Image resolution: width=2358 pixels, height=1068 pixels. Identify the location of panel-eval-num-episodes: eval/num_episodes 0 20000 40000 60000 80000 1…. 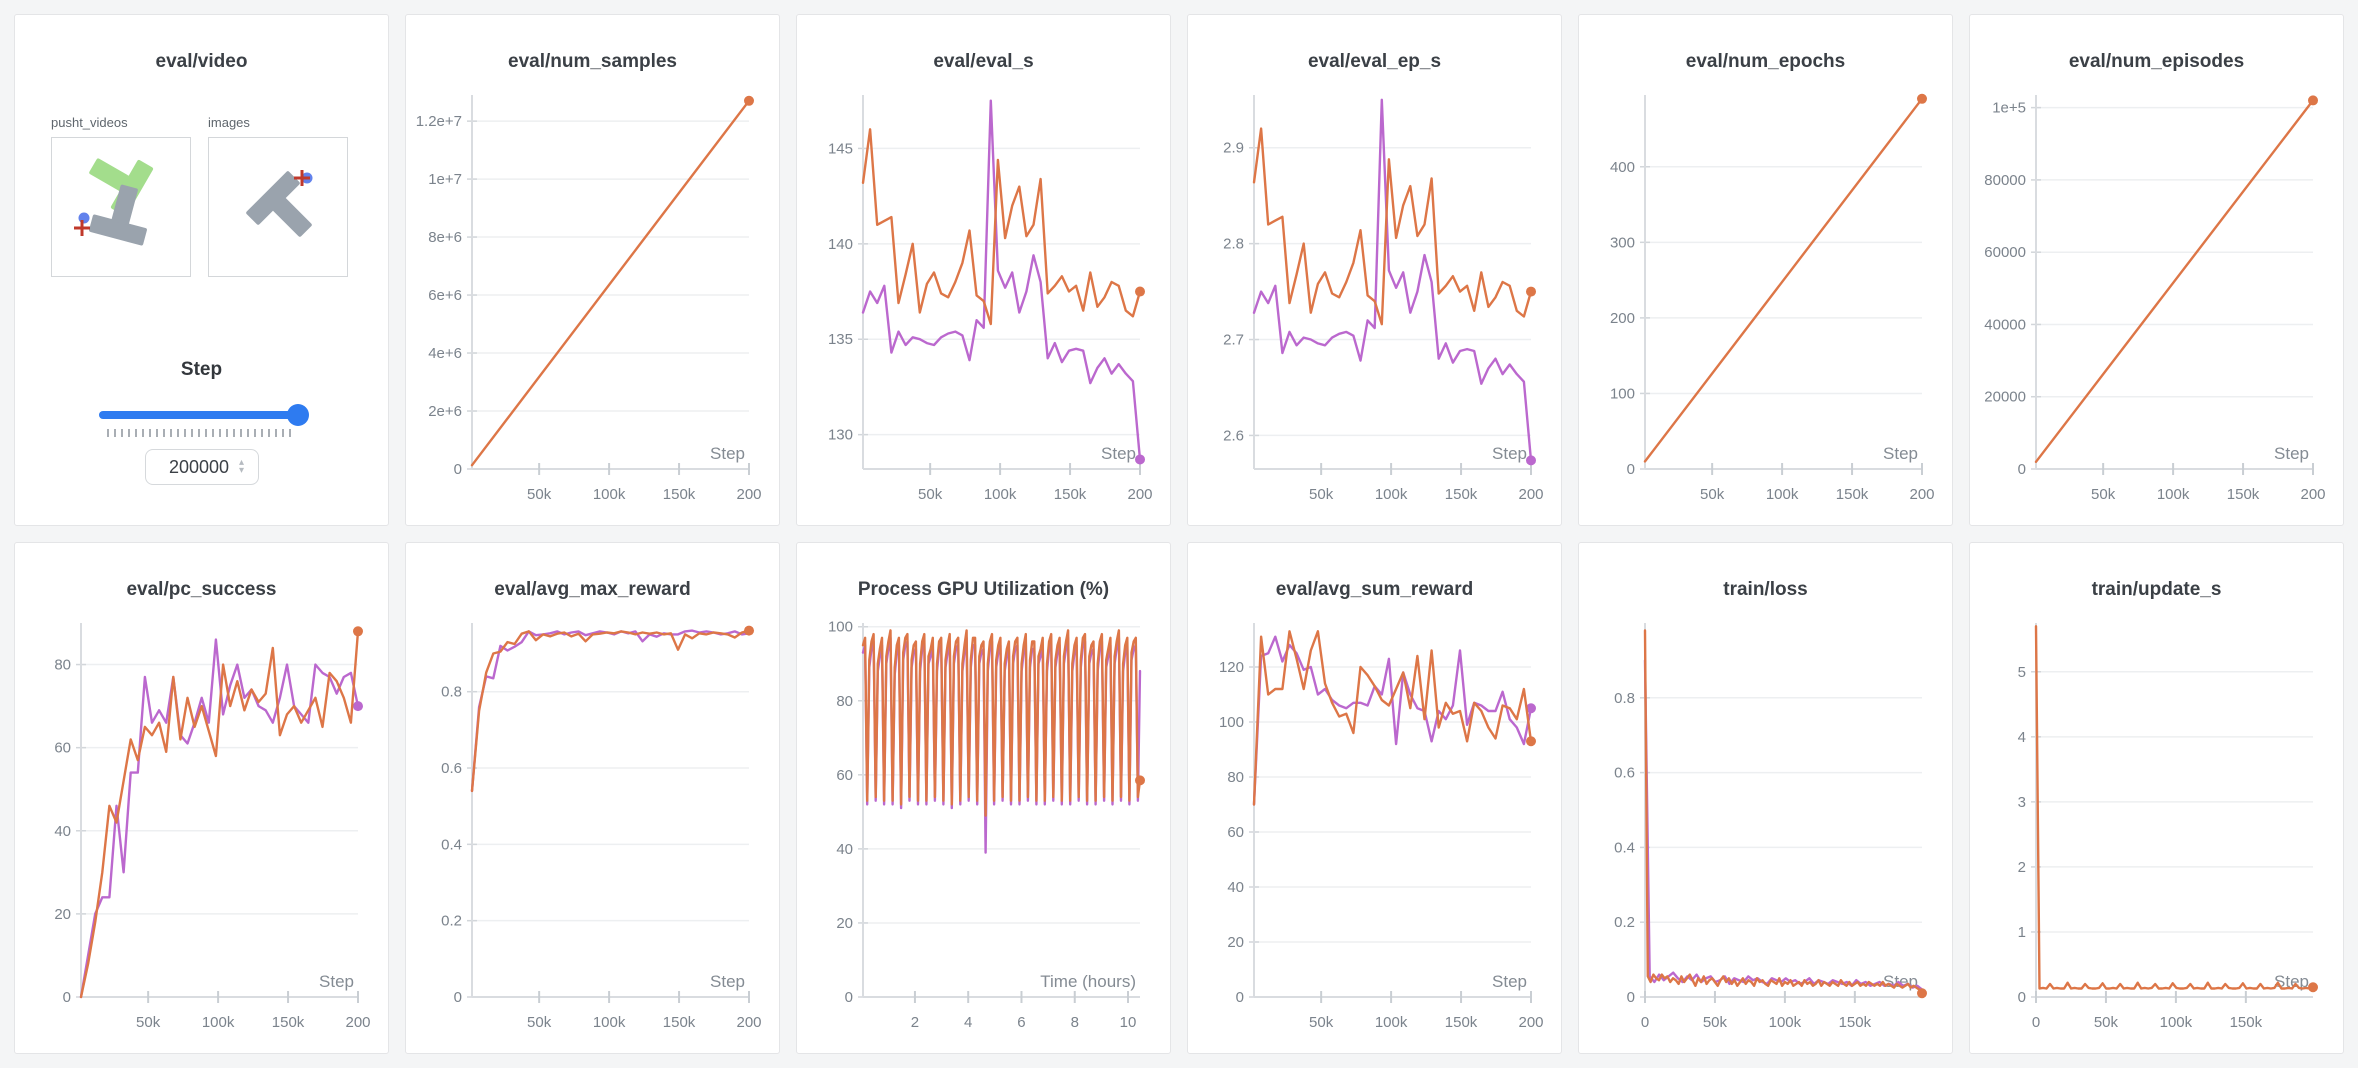
(2156, 270).